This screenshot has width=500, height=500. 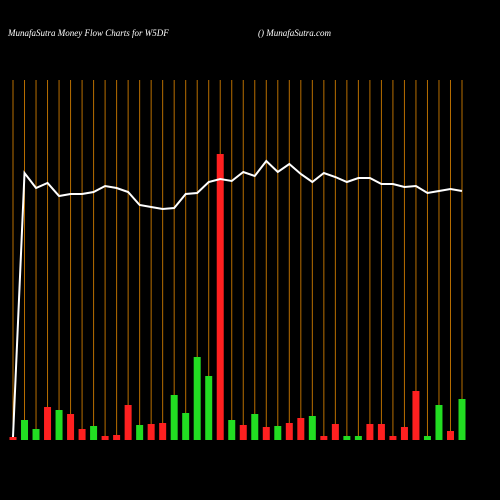 What do you see at coordinates (294, 33) in the screenshot?
I see `chart-subtitle: () MunafaSutra.com` at bounding box center [294, 33].